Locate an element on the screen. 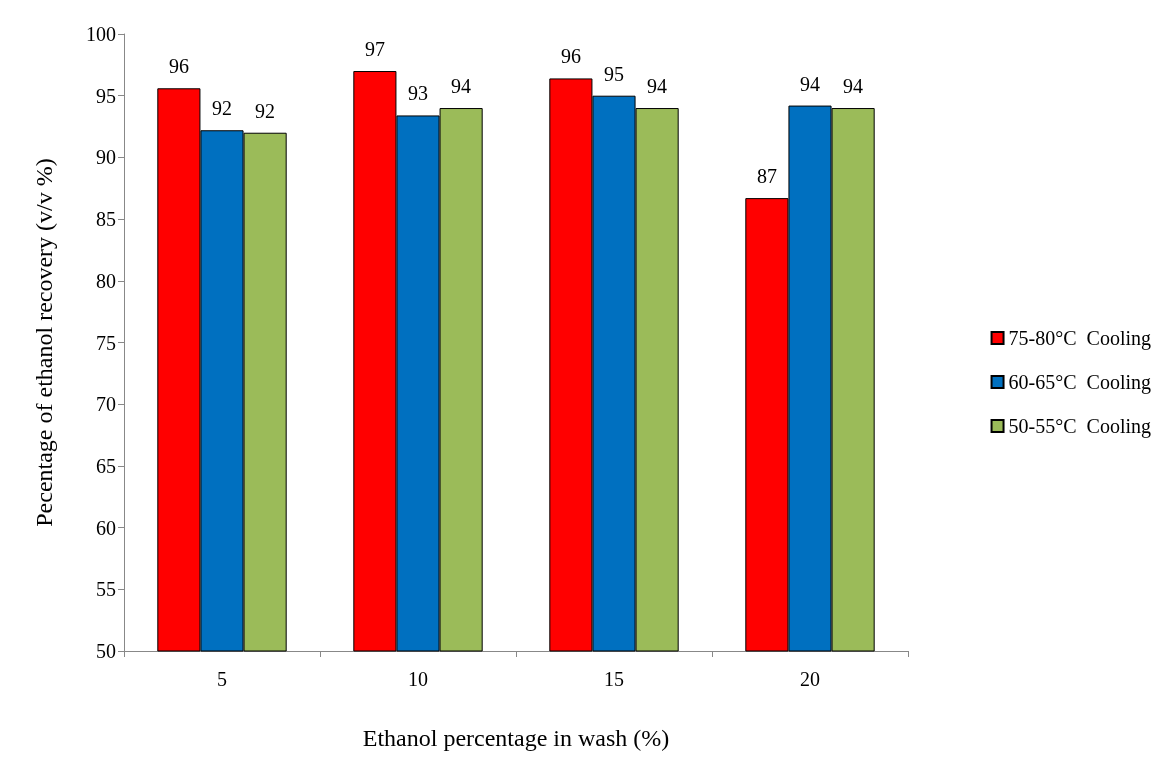  x-tick-label: 20 is located at coordinates (810, 679).